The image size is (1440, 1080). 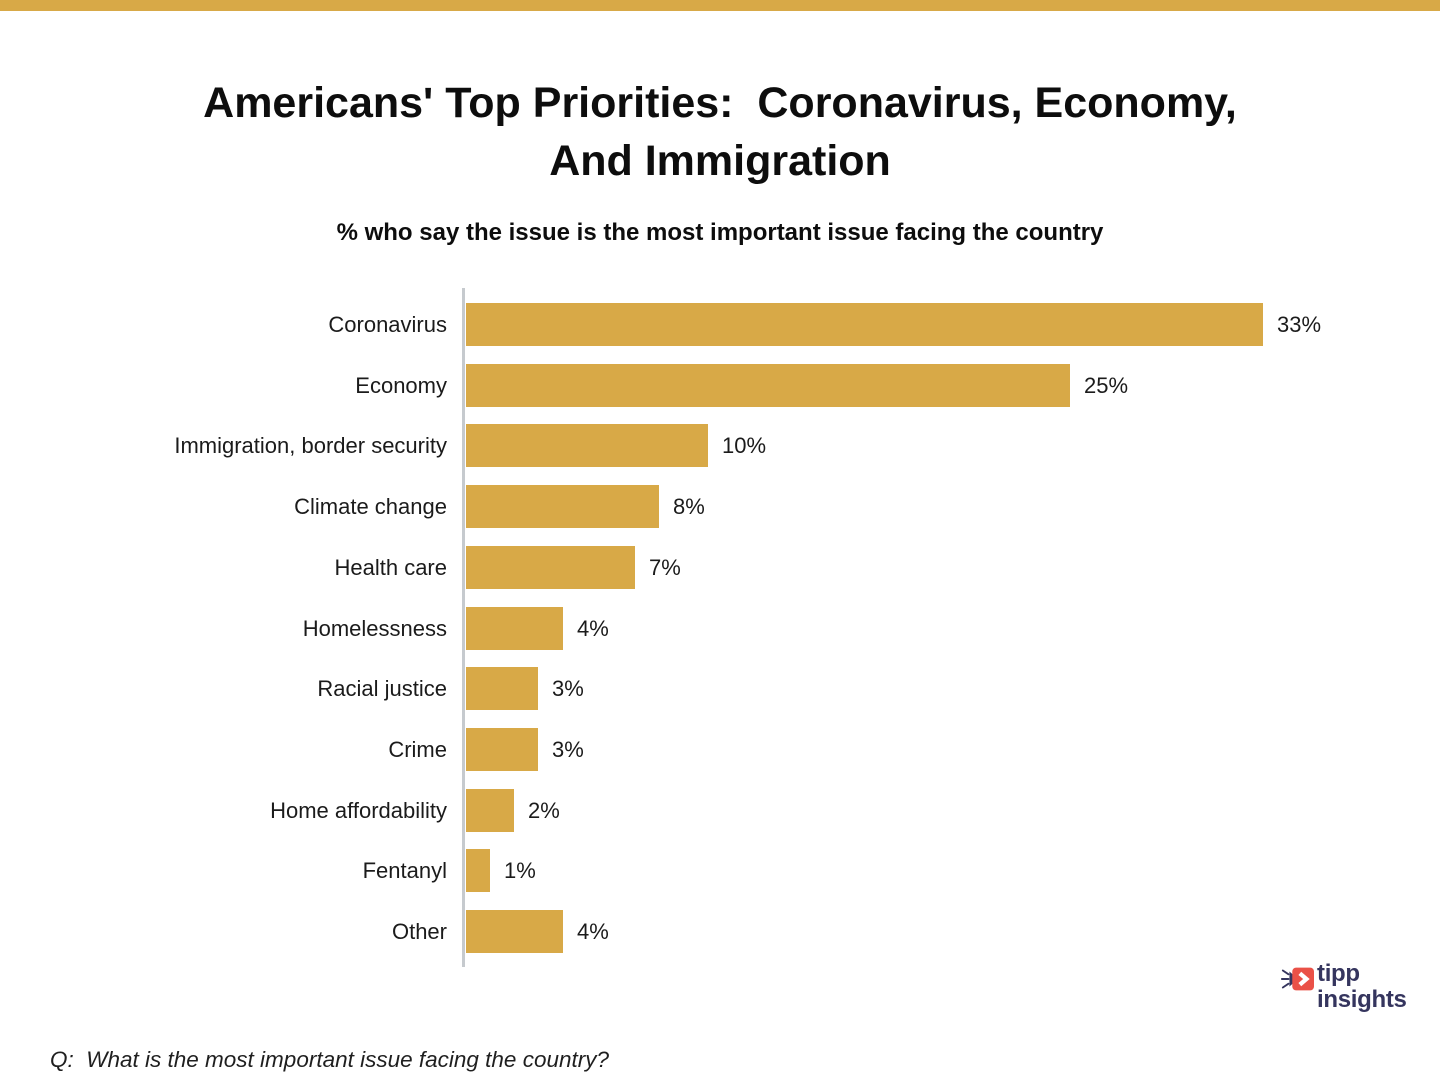 I want to click on category-label: Economy, so click(x=401, y=385).